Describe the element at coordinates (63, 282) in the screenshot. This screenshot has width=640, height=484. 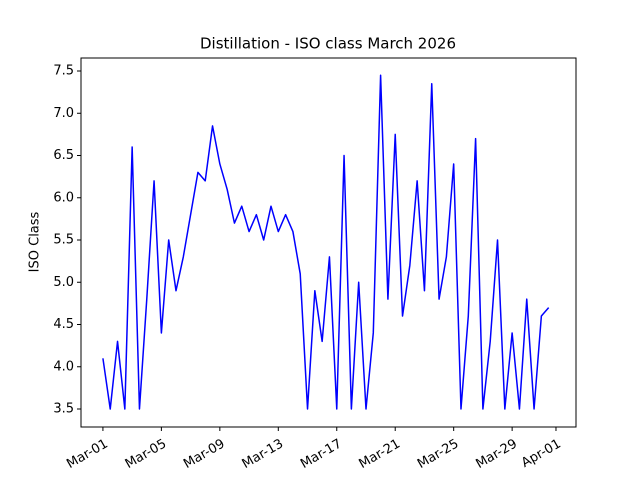
I see `y-tick-label: 5.0` at that location.